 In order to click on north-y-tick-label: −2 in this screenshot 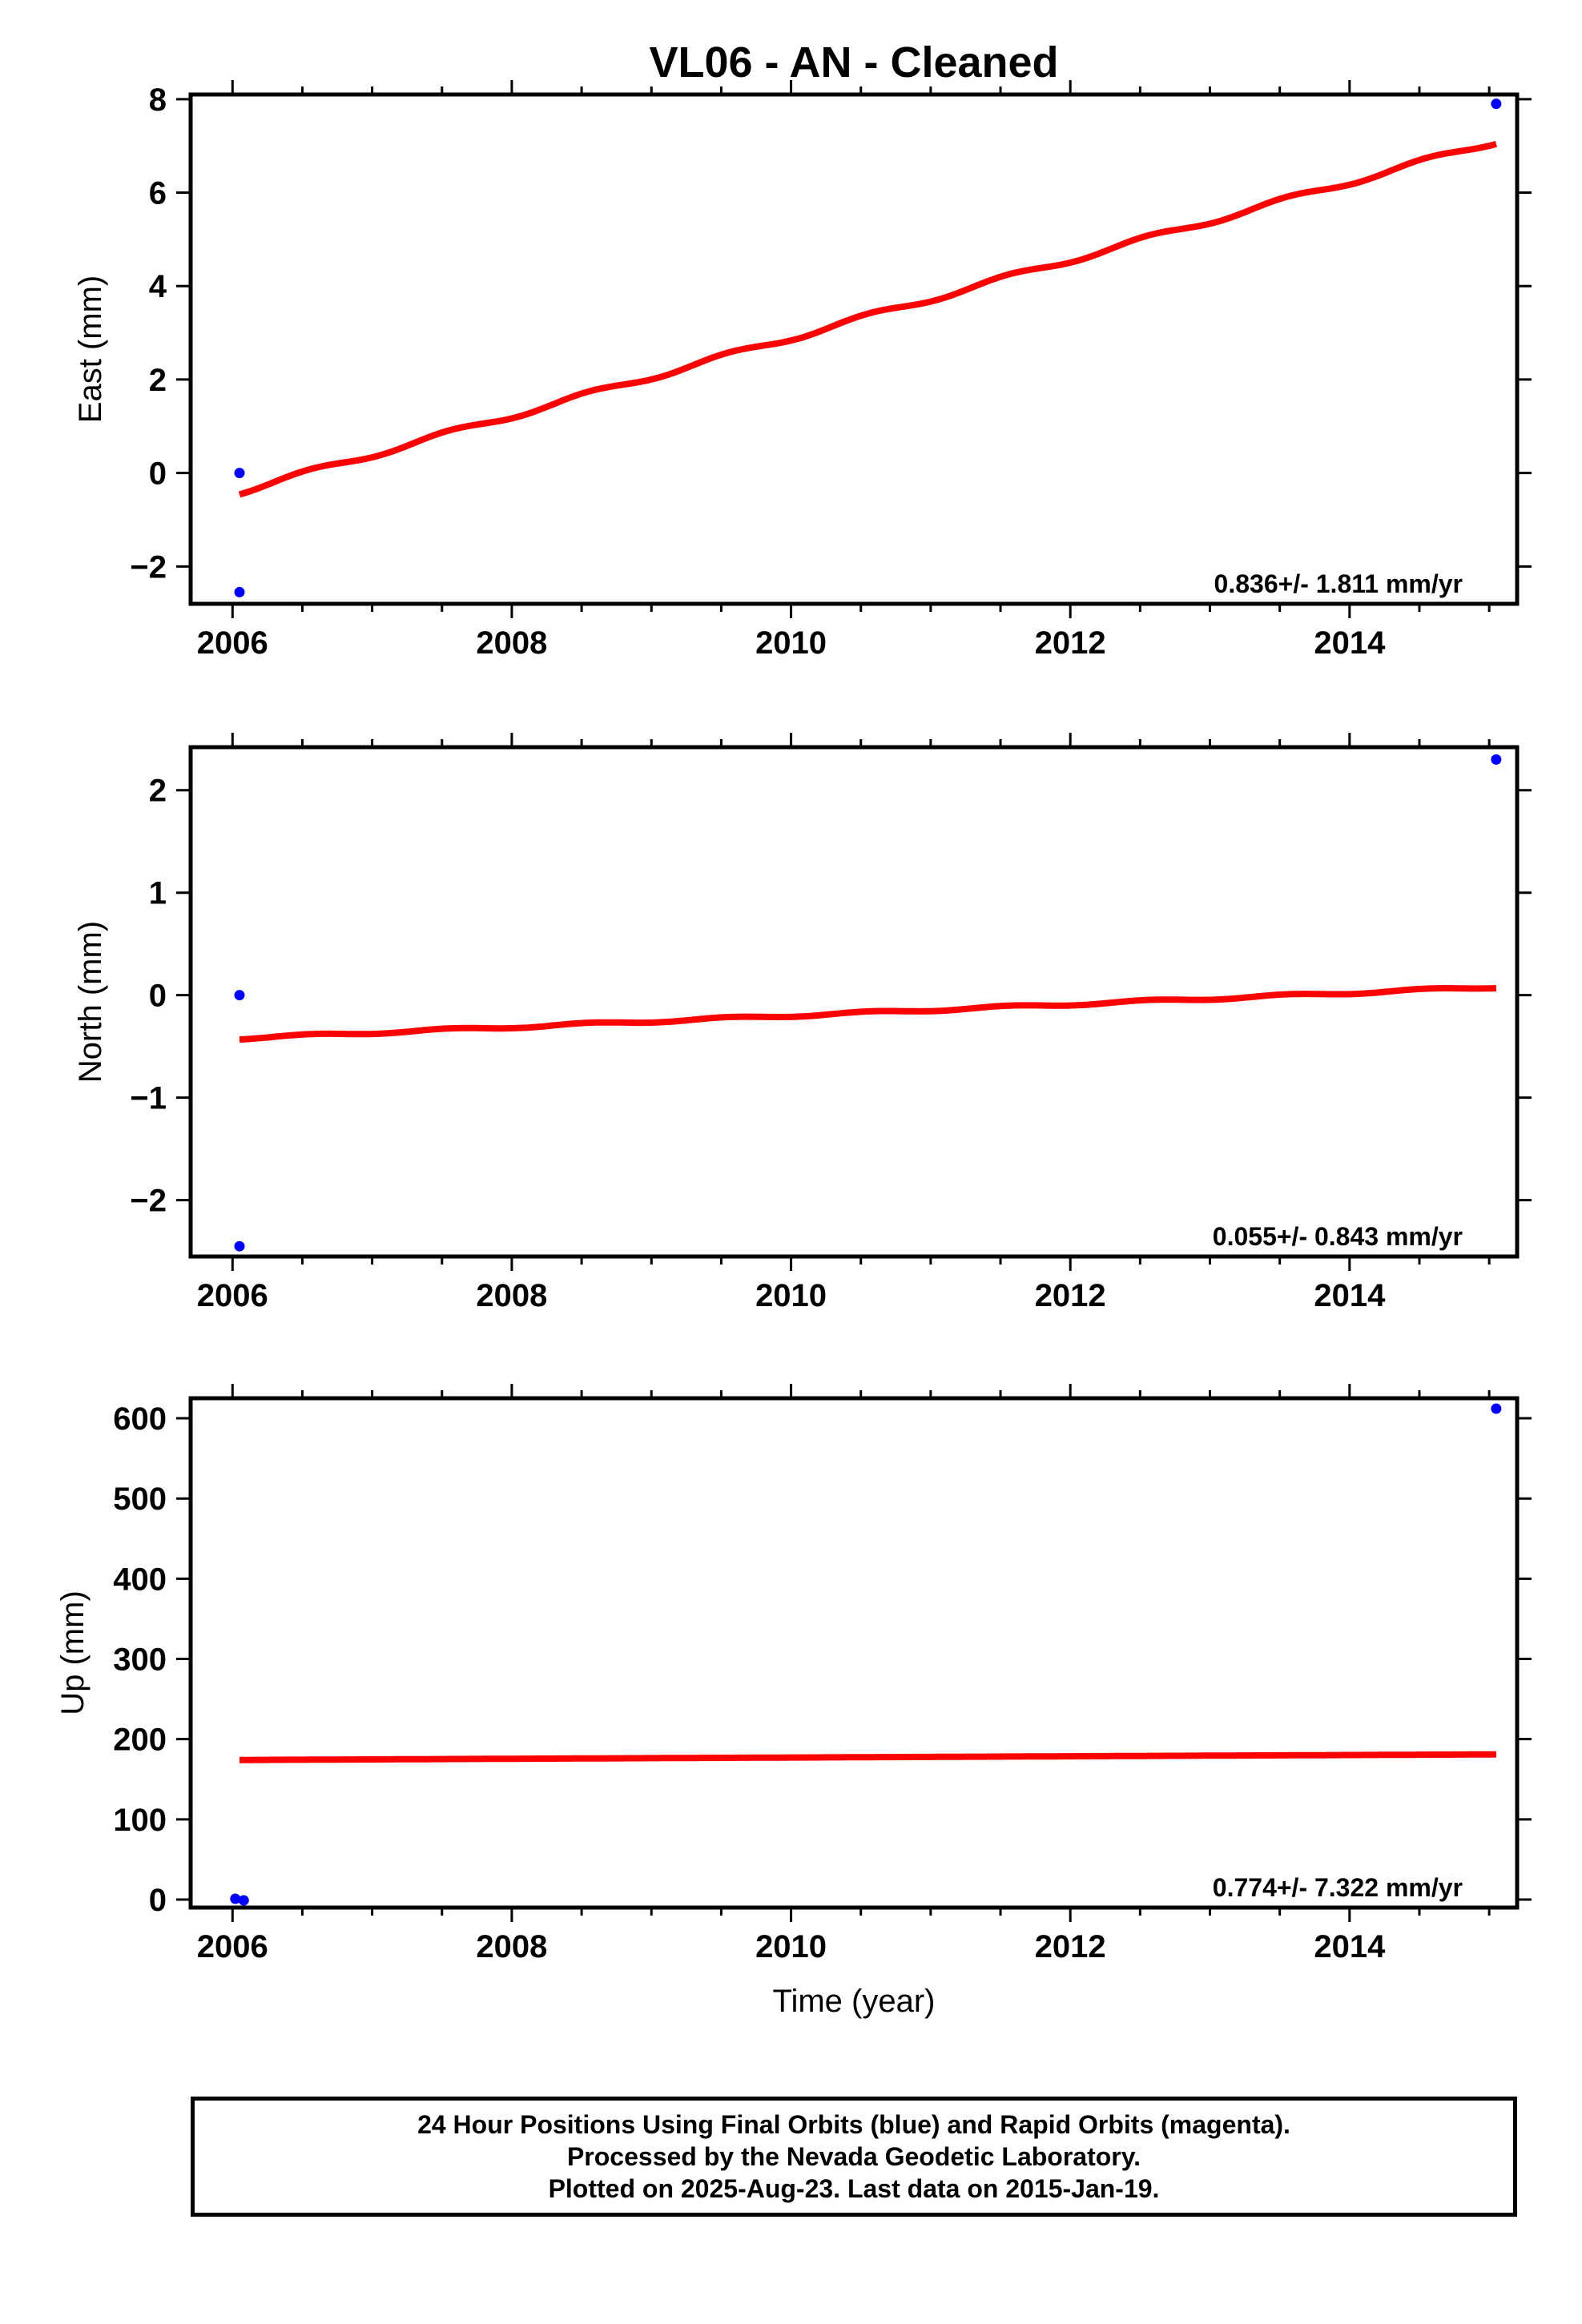, I will do `click(148, 1201)`.